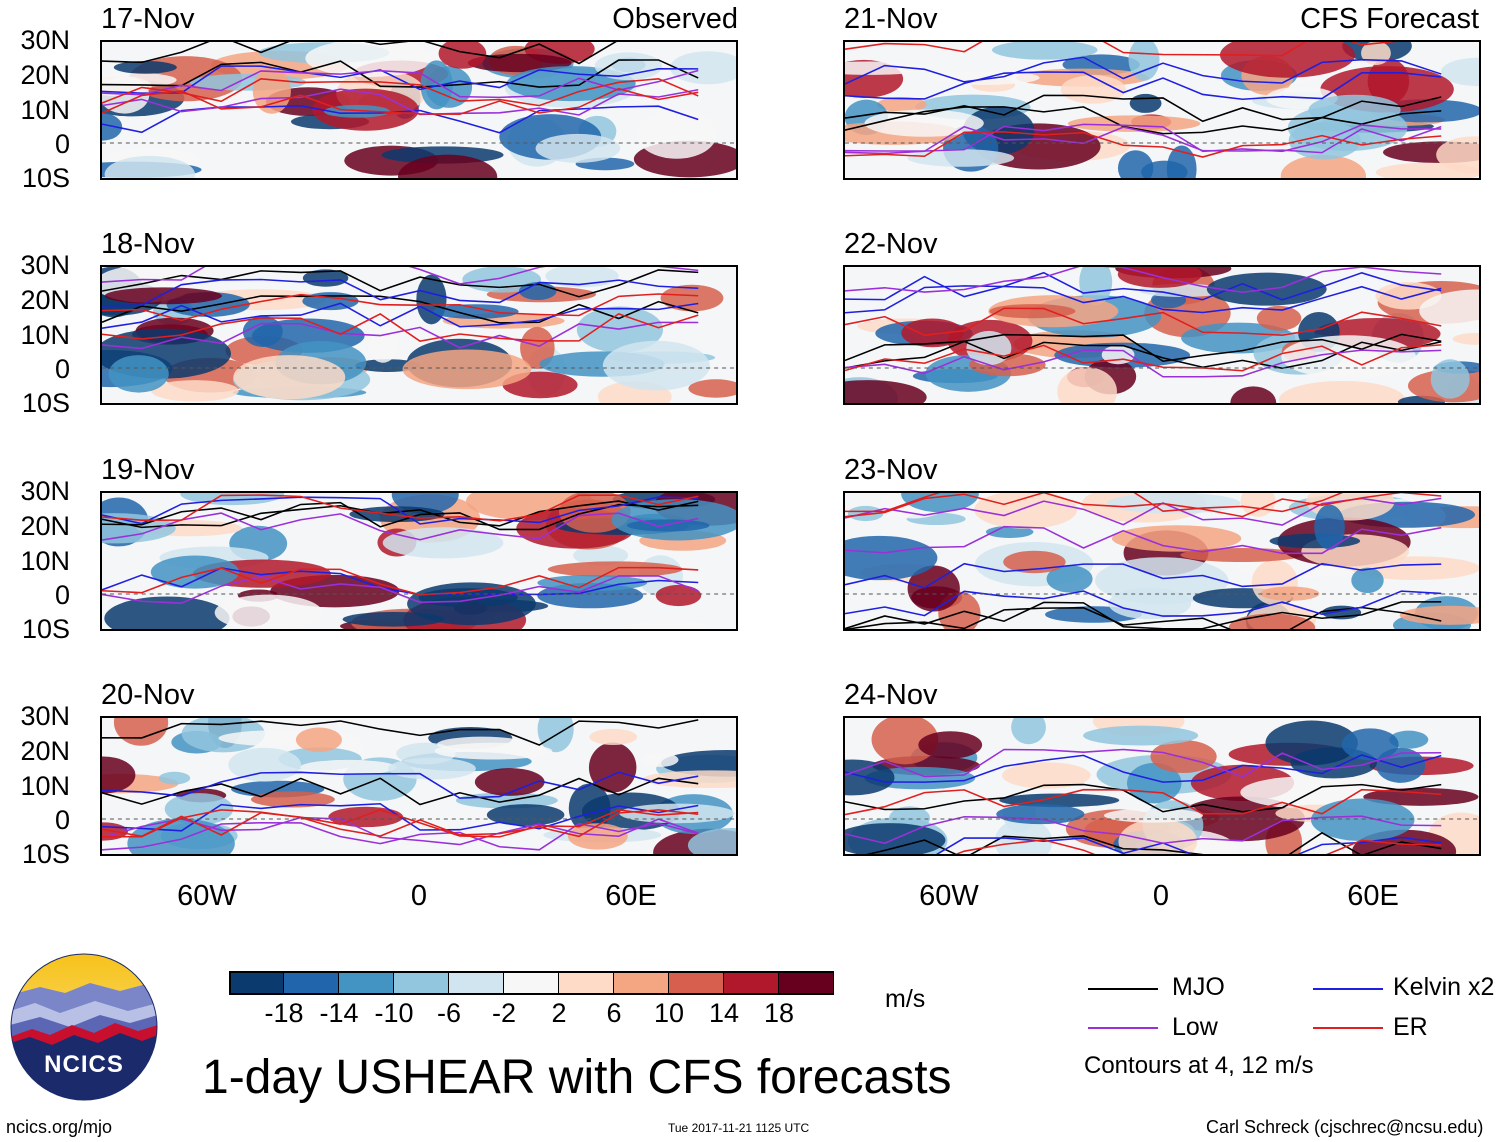 The image size is (1510, 1142). Describe the element at coordinates (1348, 989) in the screenshot. I see `legend-swatch-kelvin` at that location.